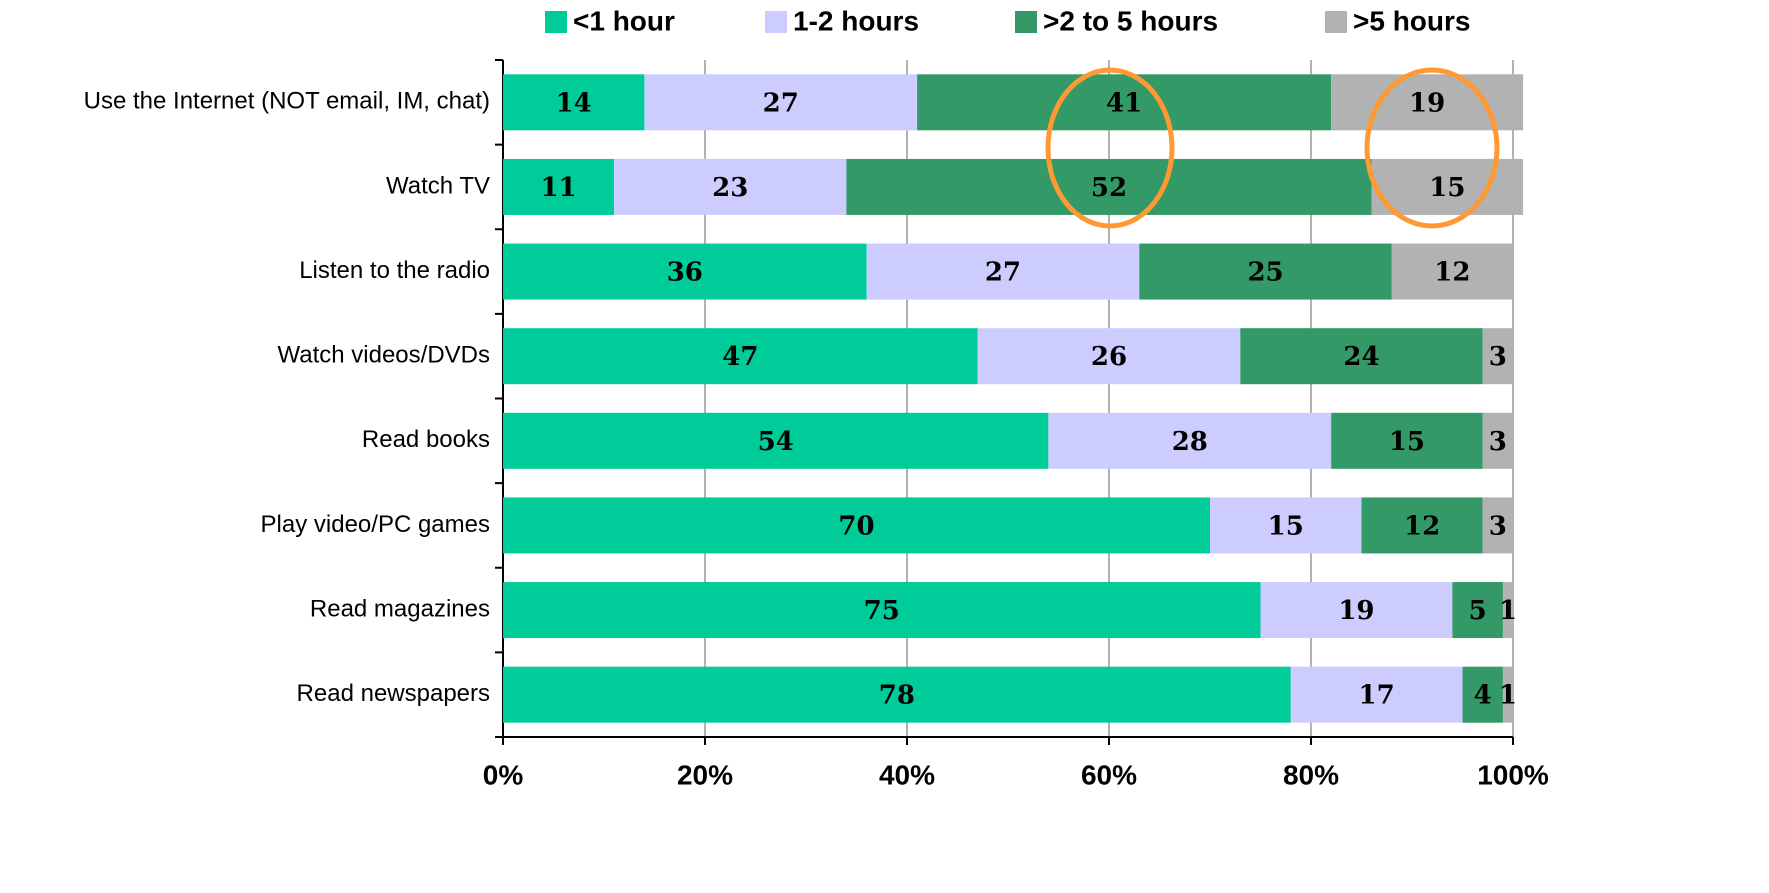 The height and width of the screenshot is (893, 1769). What do you see at coordinates (394, 270) in the screenshot?
I see `category-label: Listen to the radio` at bounding box center [394, 270].